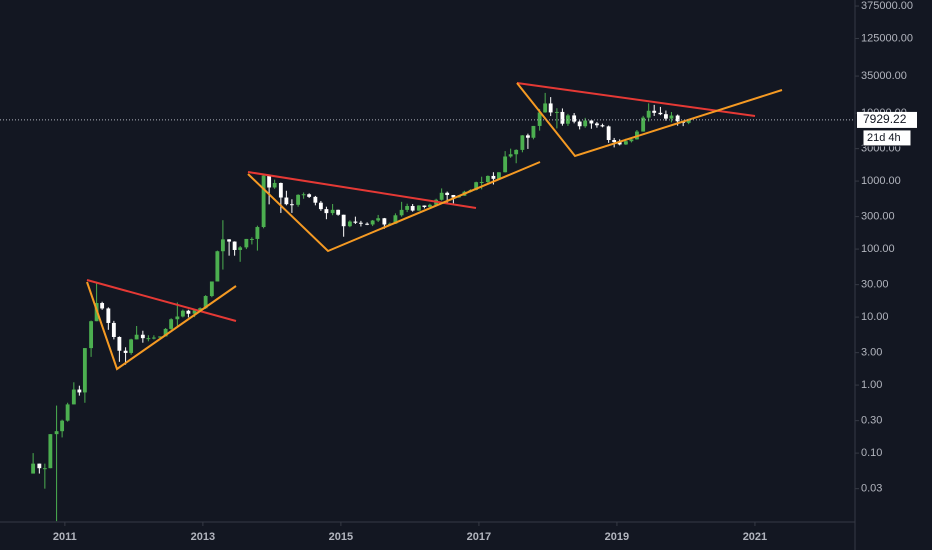 The width and height of the screenshot is (932, 550). Describe the element at coordinates (887, 6) in the screenshot. I see `y-tick-label: 375000.00` at that location.